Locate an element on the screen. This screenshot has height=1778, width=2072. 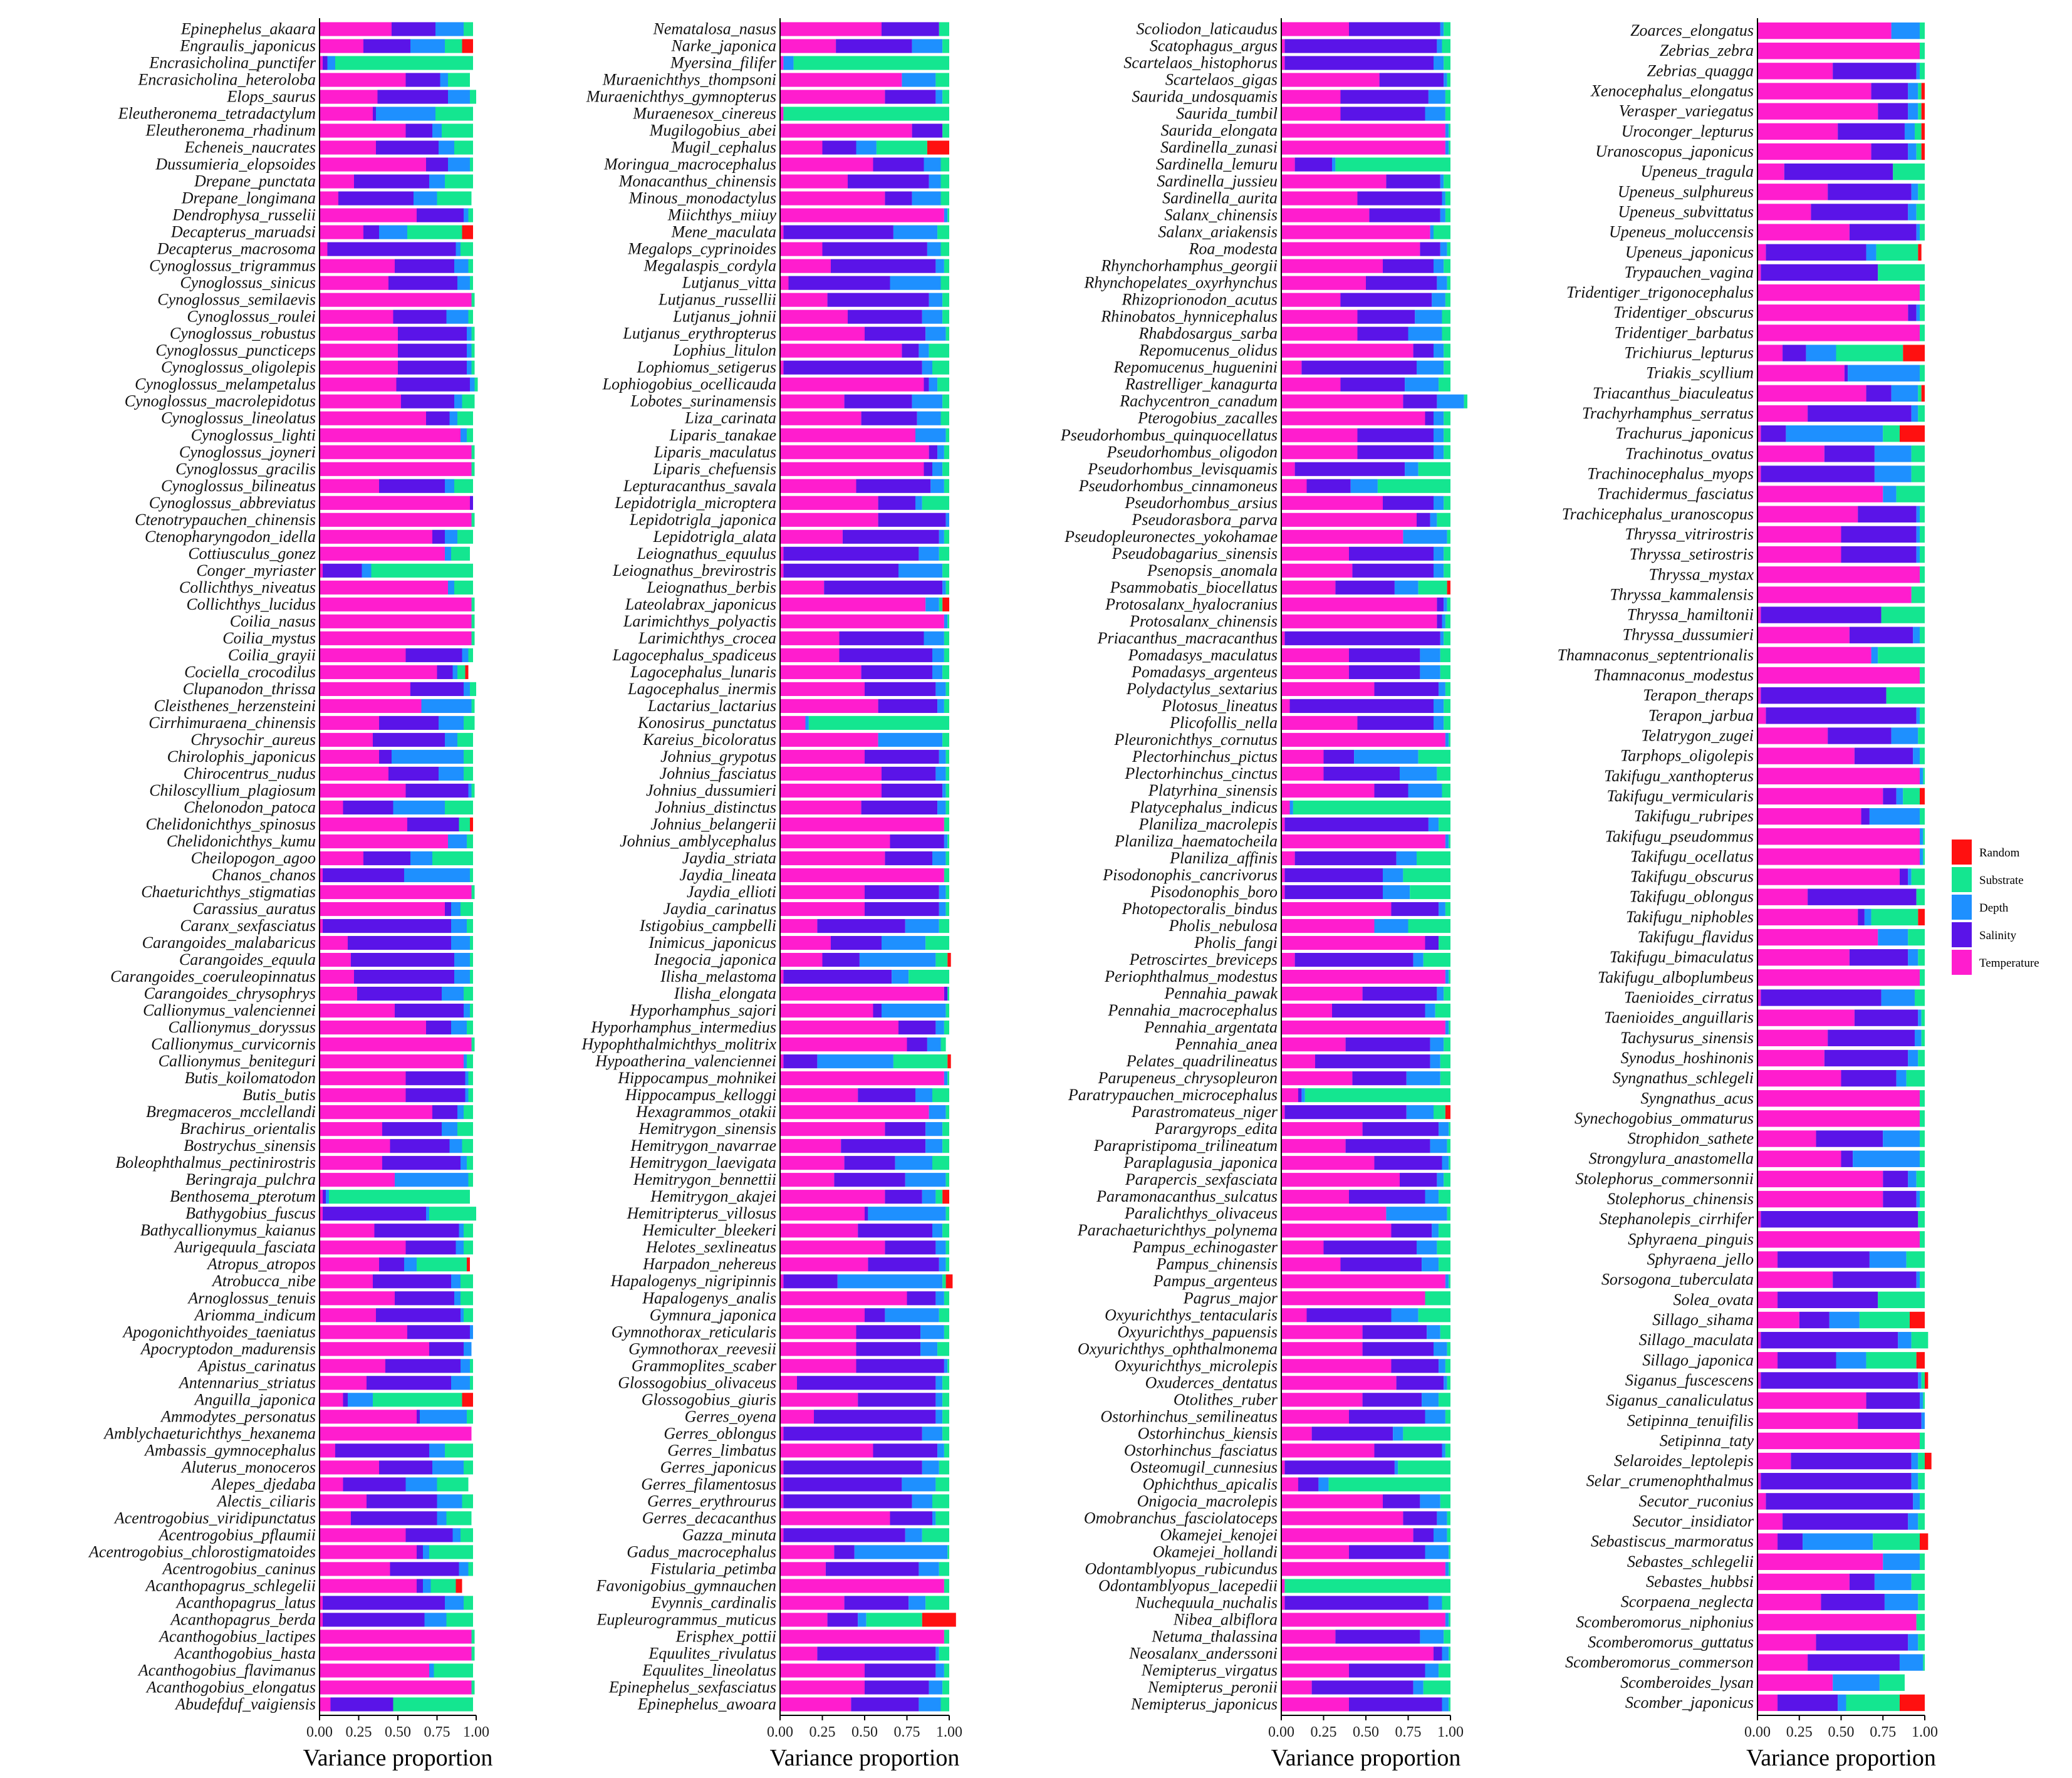
species-label: Liparis_tanakae is located at coordinates (722, 435).